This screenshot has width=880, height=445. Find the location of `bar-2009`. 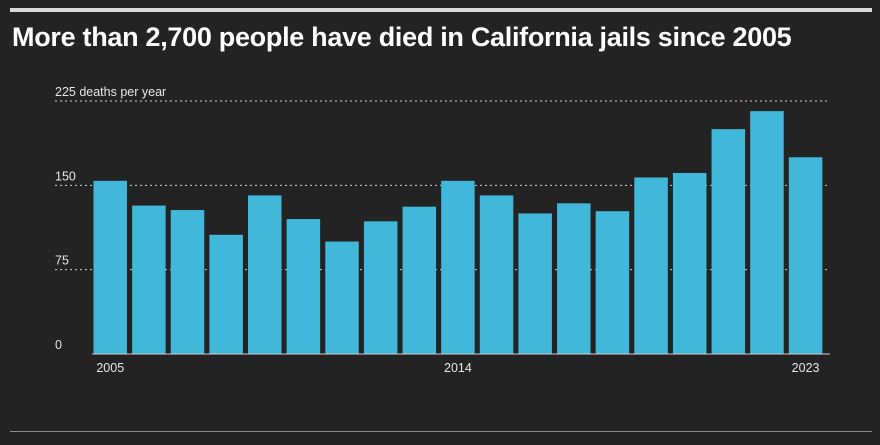

bar-2009 is located at coordinates (265, 274).